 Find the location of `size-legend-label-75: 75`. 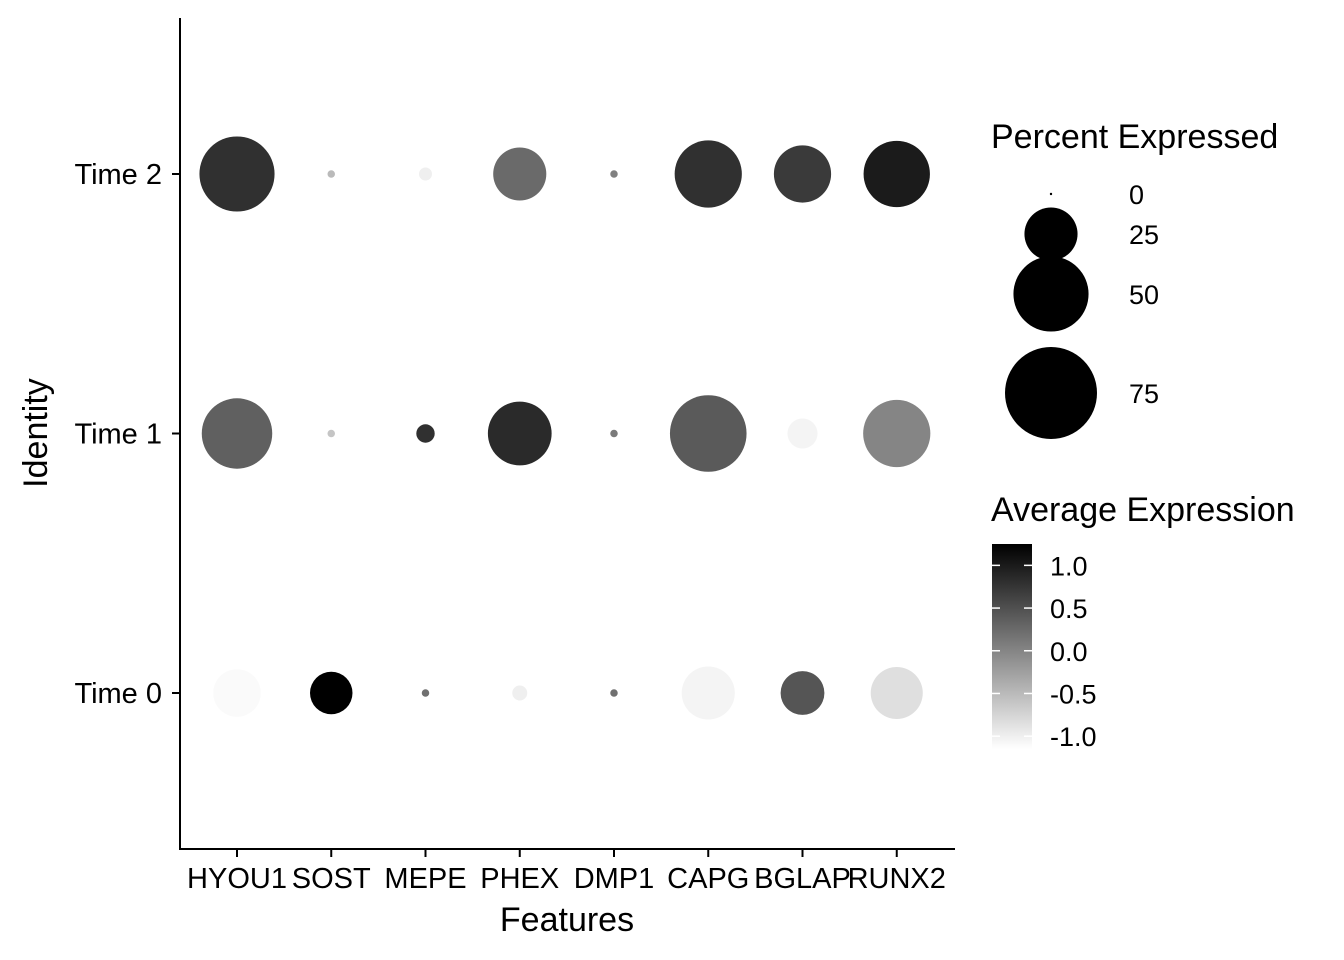

size-legend-label-75: 75 is located at coordinates (1144, 394).